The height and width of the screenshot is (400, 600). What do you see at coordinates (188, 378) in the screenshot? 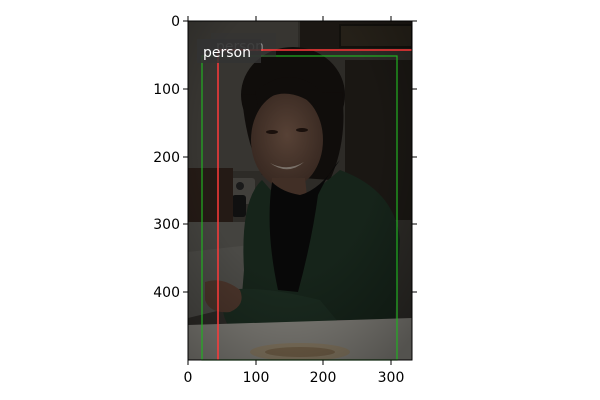
I see `x-tick-label: 0` at bounding box center [188, 378].